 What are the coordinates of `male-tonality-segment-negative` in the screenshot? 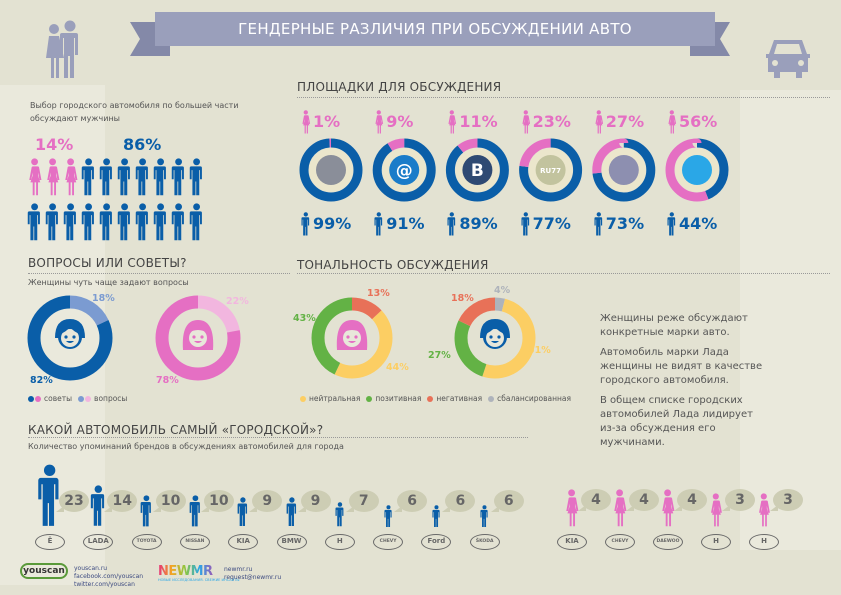 It's located at (495, 338).